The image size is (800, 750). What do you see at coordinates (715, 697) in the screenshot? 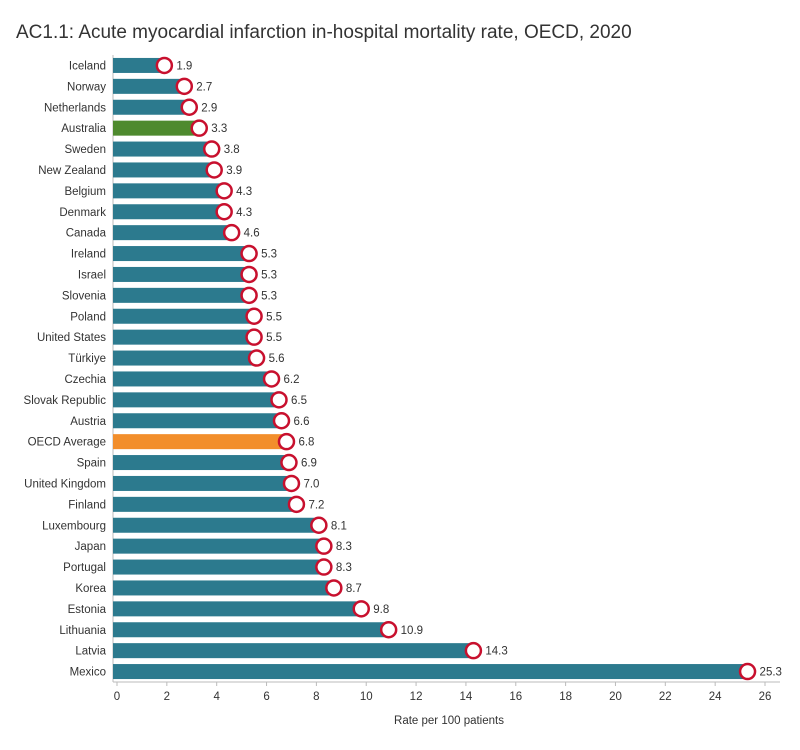
I see `x-tick-label: 24` at bounding box center [715, 697].